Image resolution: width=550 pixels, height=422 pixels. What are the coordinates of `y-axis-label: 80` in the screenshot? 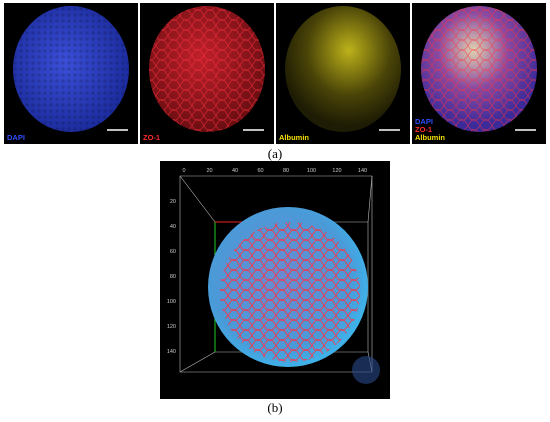 It's located at (173, 277).